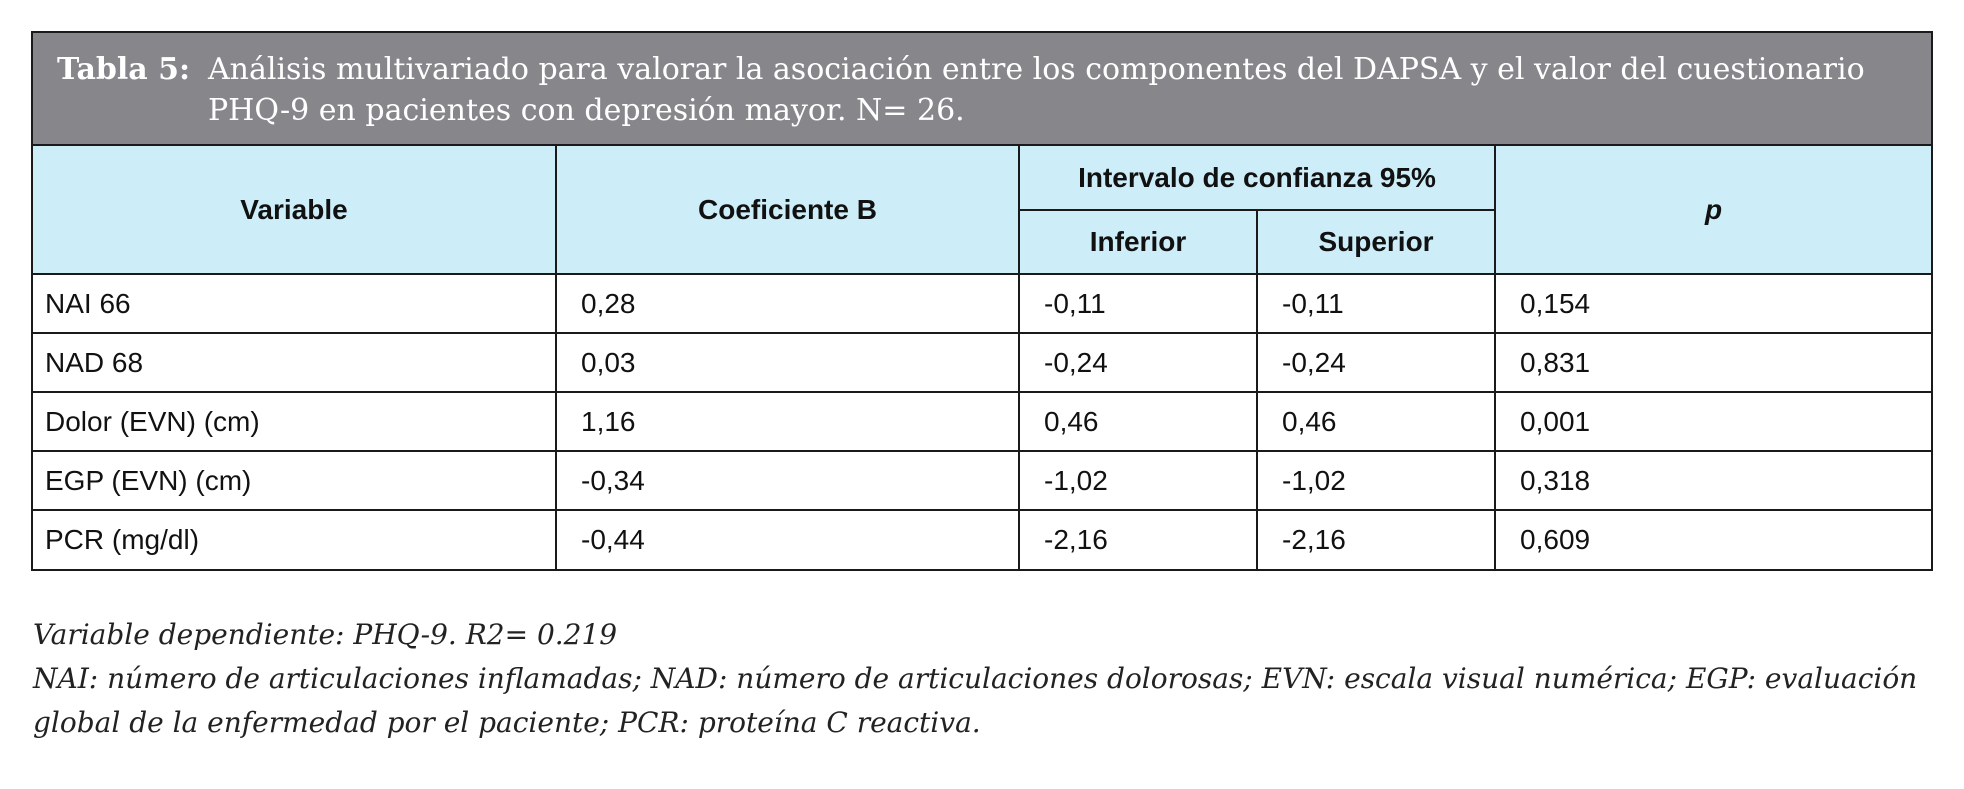 The width and height of the screenshot is (1964, 789). Describe the element at coordinates (1376, 480) in the screenshot. I see `cell-superior: -1,02` at that location.